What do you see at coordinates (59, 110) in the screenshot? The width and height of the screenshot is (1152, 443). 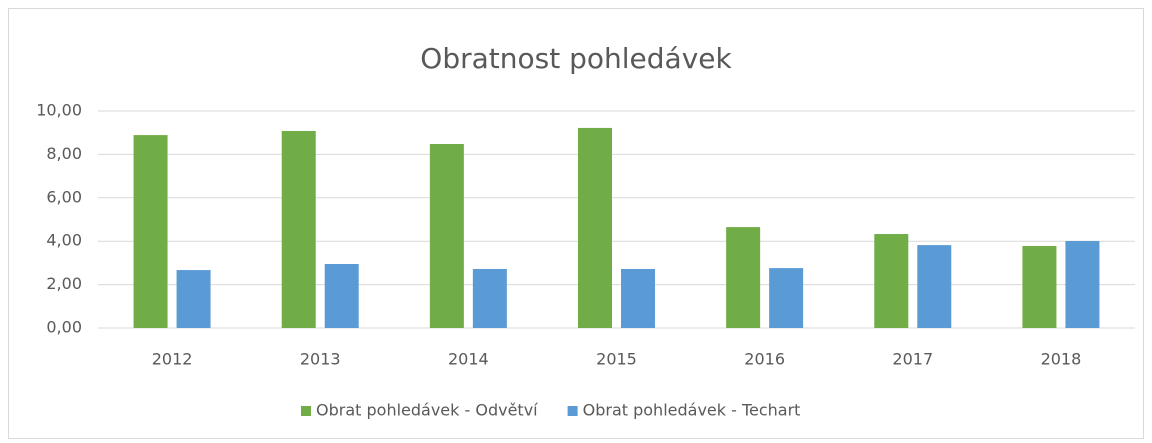 I see `y-tick-label: 10,00` at bounding box center [59, 110].